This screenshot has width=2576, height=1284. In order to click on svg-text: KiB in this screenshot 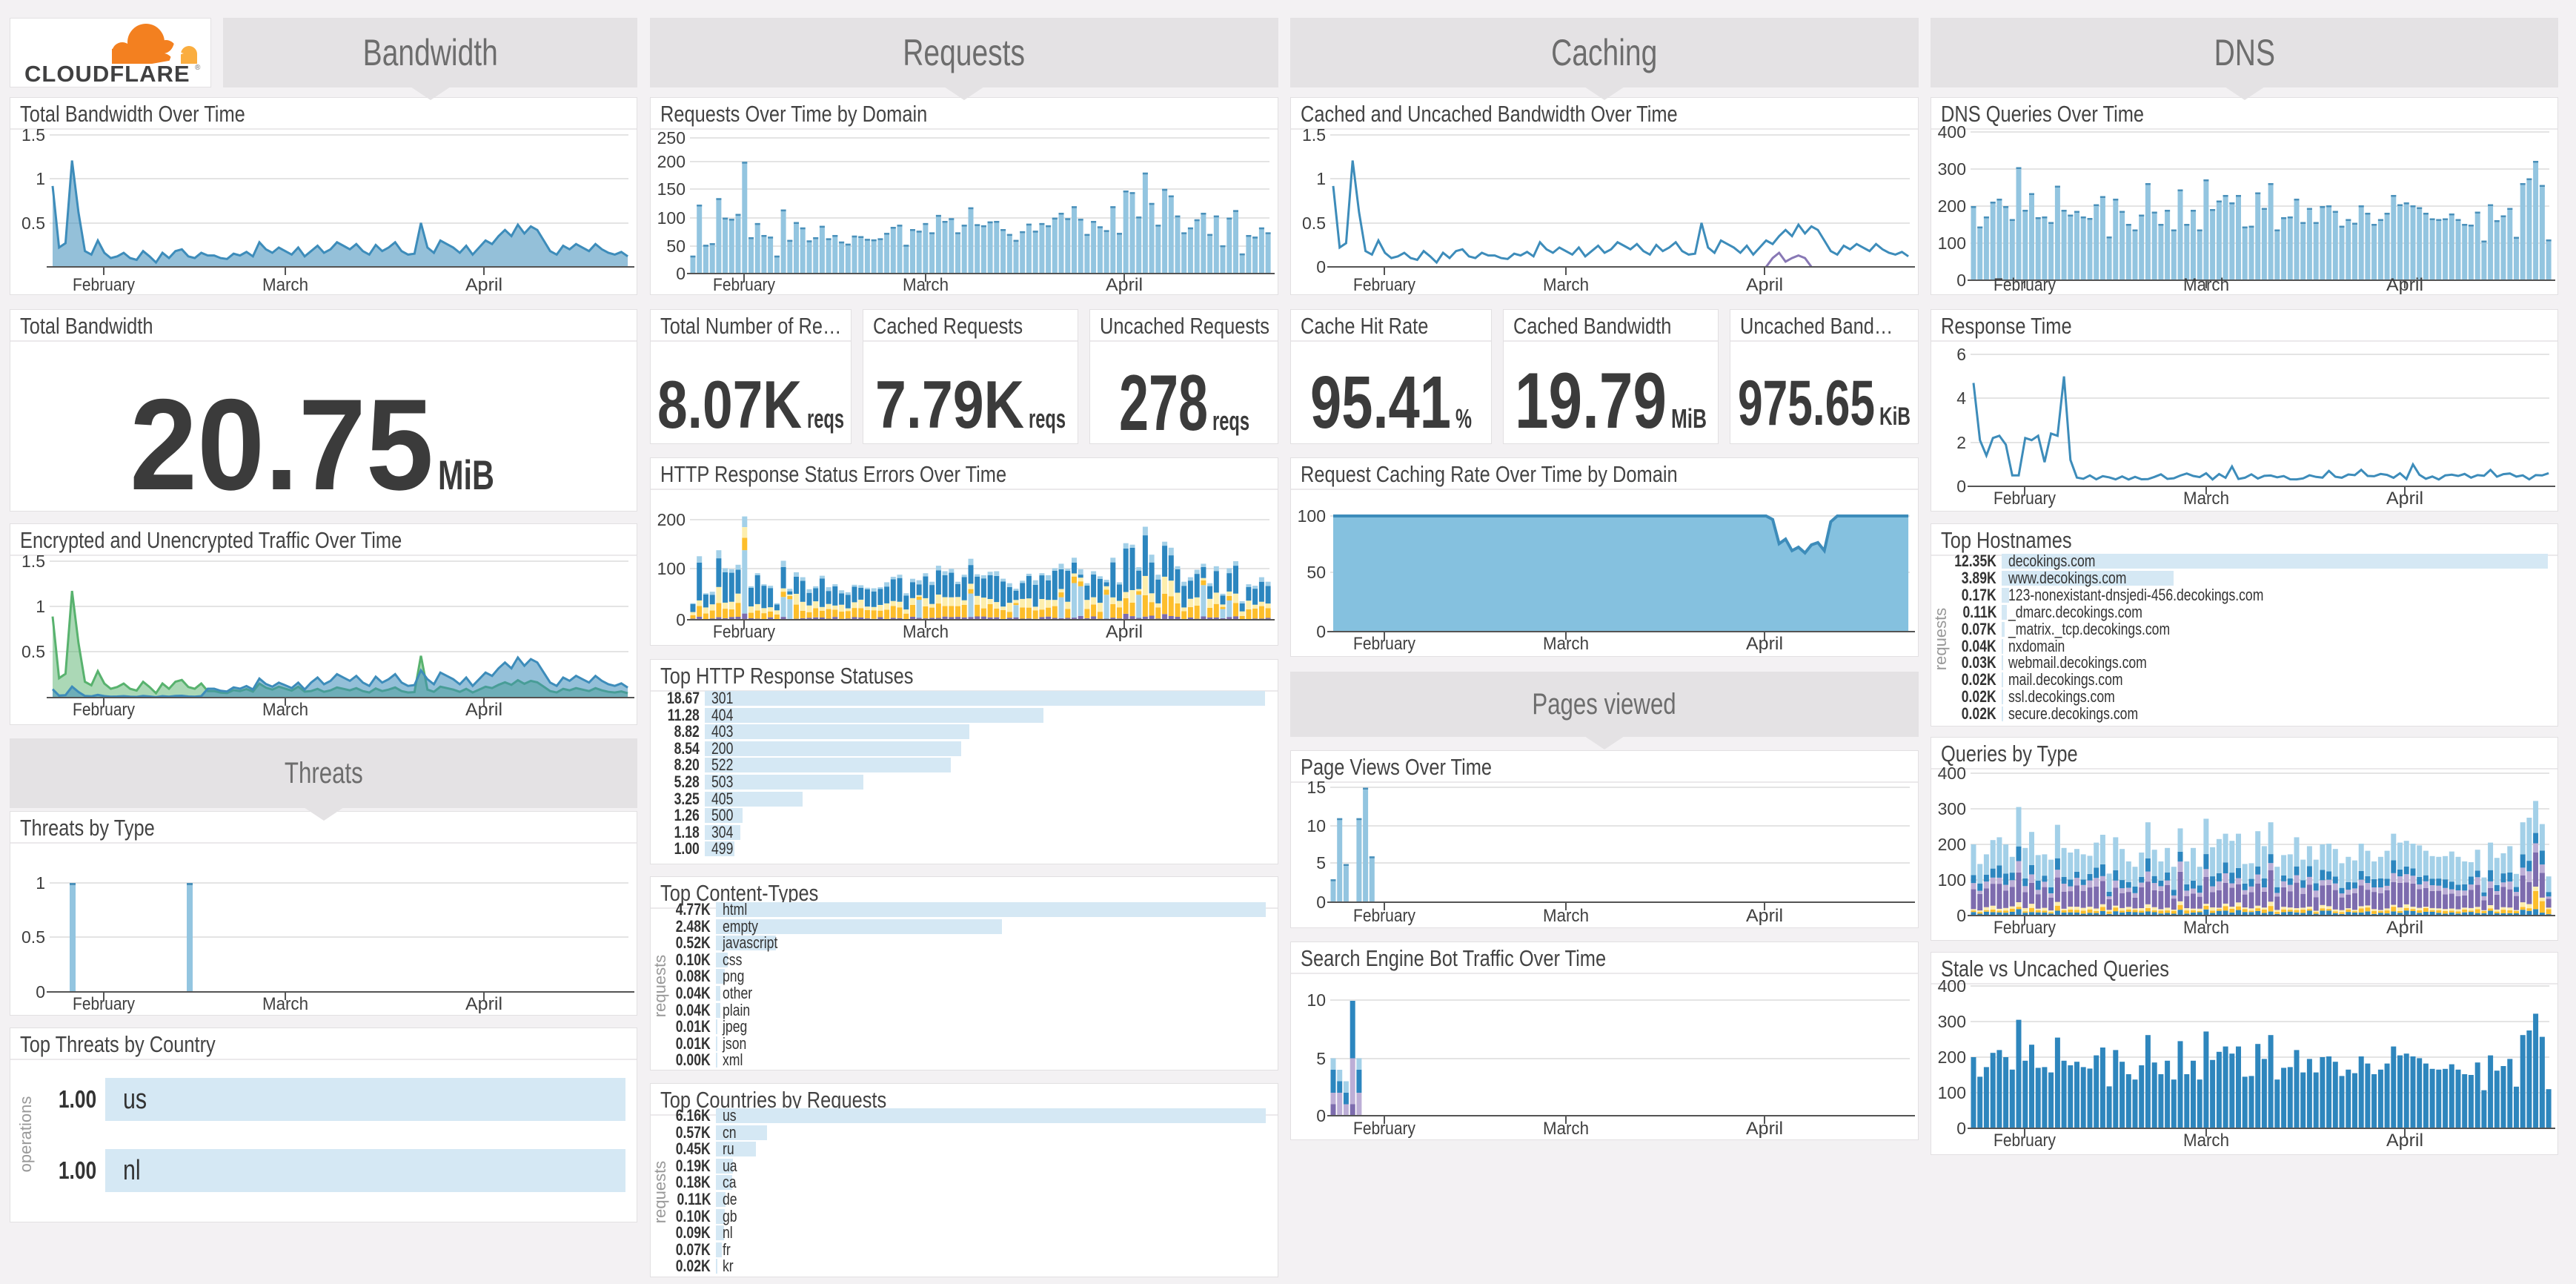, I will do `click(1895, 417)`.